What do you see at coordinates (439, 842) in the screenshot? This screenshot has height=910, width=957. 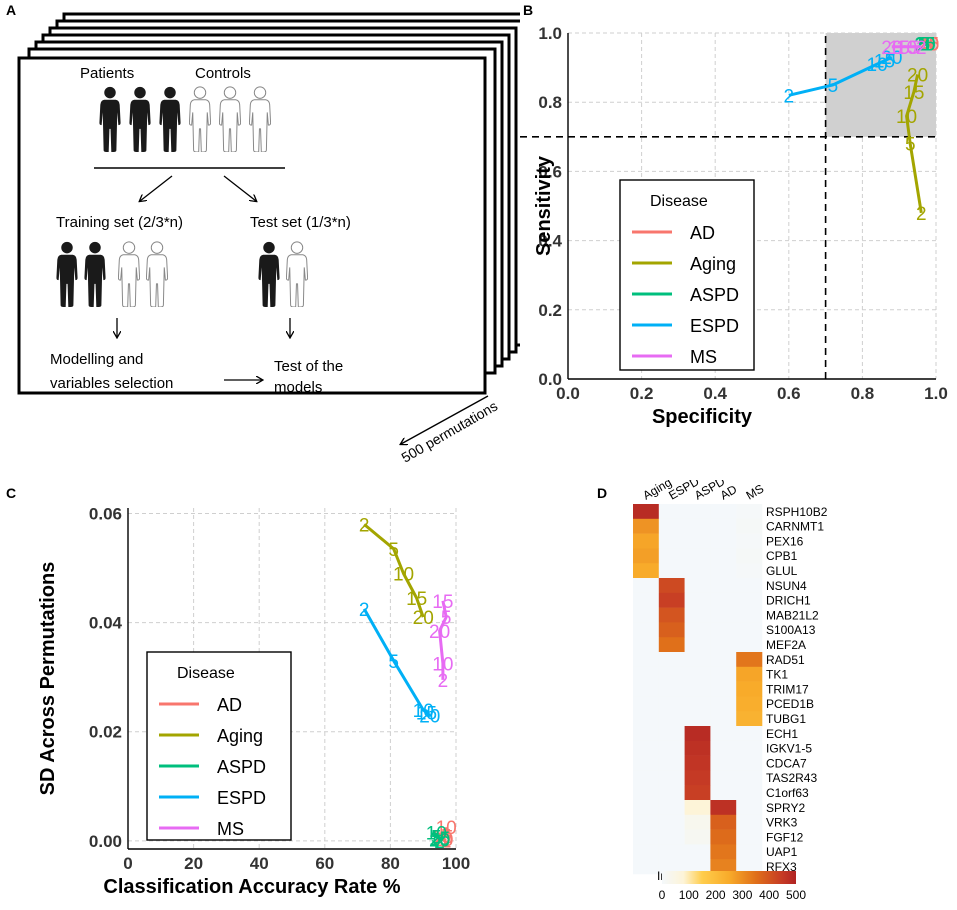 I see `point-label-aspd-c: 2` at bounding box center [439, 842].